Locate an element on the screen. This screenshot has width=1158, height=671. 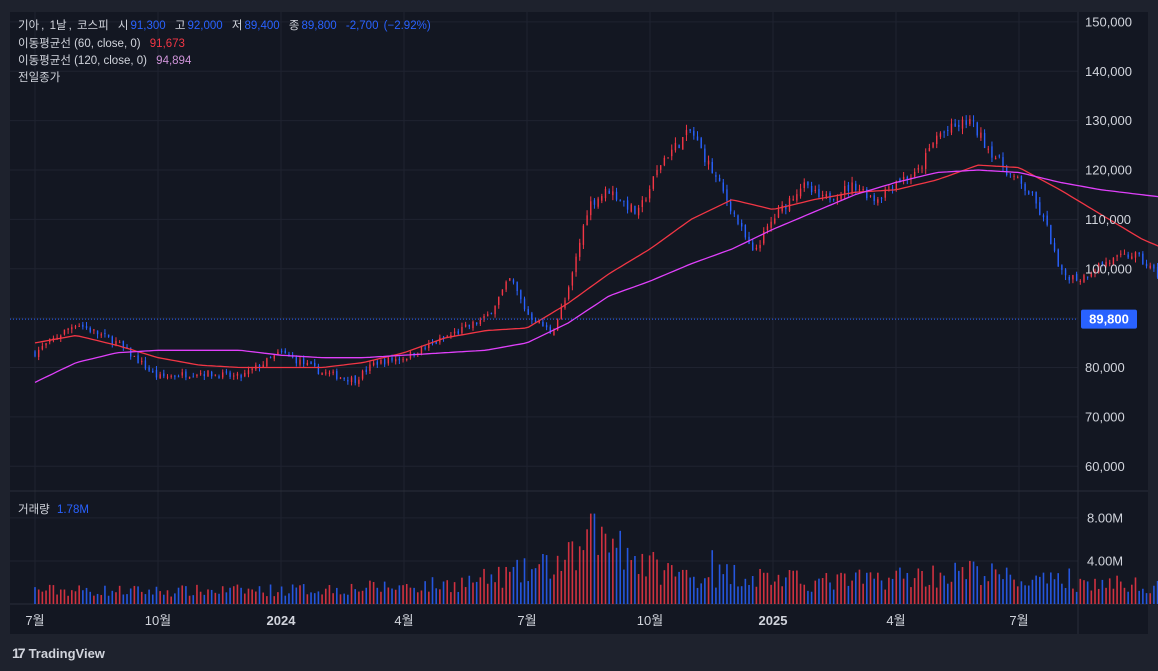
price-axis-area is located at coordinates (1113, 308).